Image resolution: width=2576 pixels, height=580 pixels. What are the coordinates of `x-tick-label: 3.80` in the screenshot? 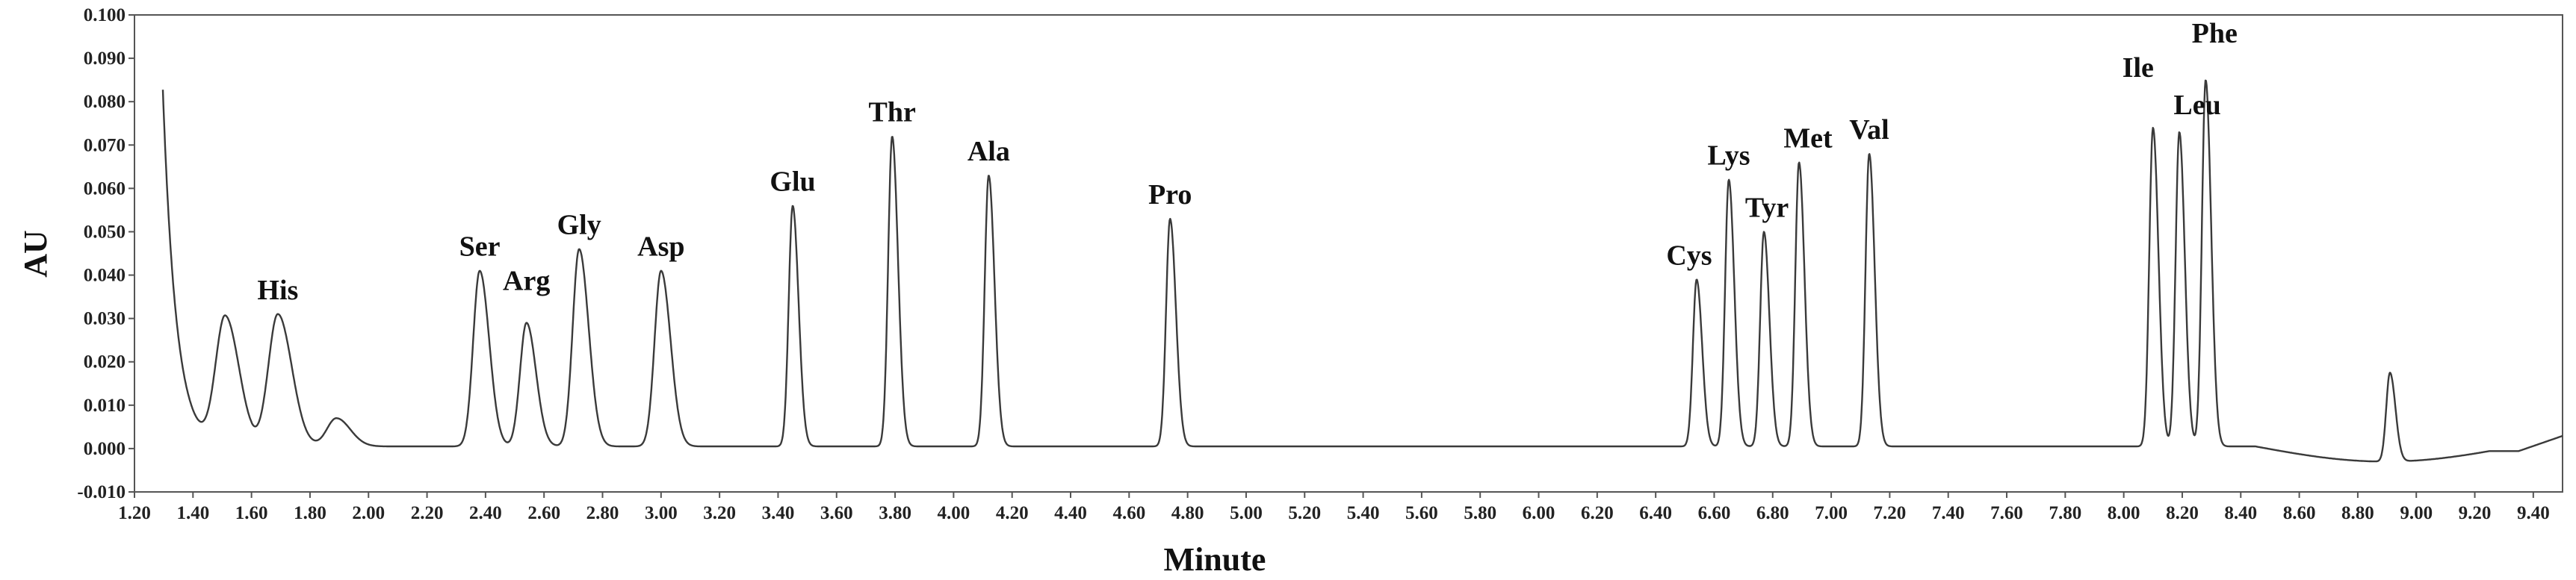 It's located at (895, 513).